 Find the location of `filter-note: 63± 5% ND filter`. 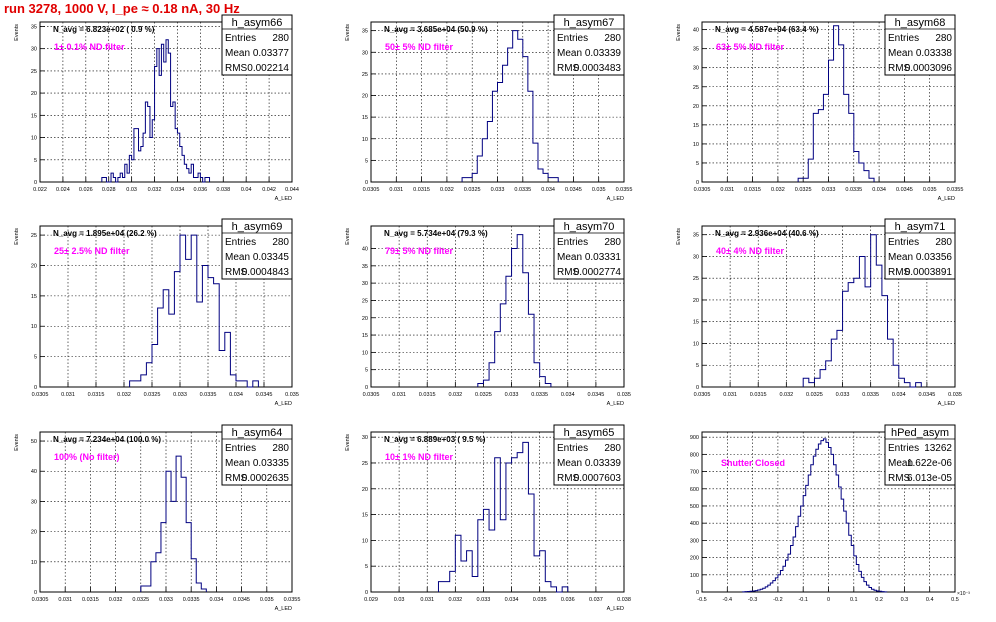

filter-note: 63± 5% ND filter is located at coordinates (750, 47).